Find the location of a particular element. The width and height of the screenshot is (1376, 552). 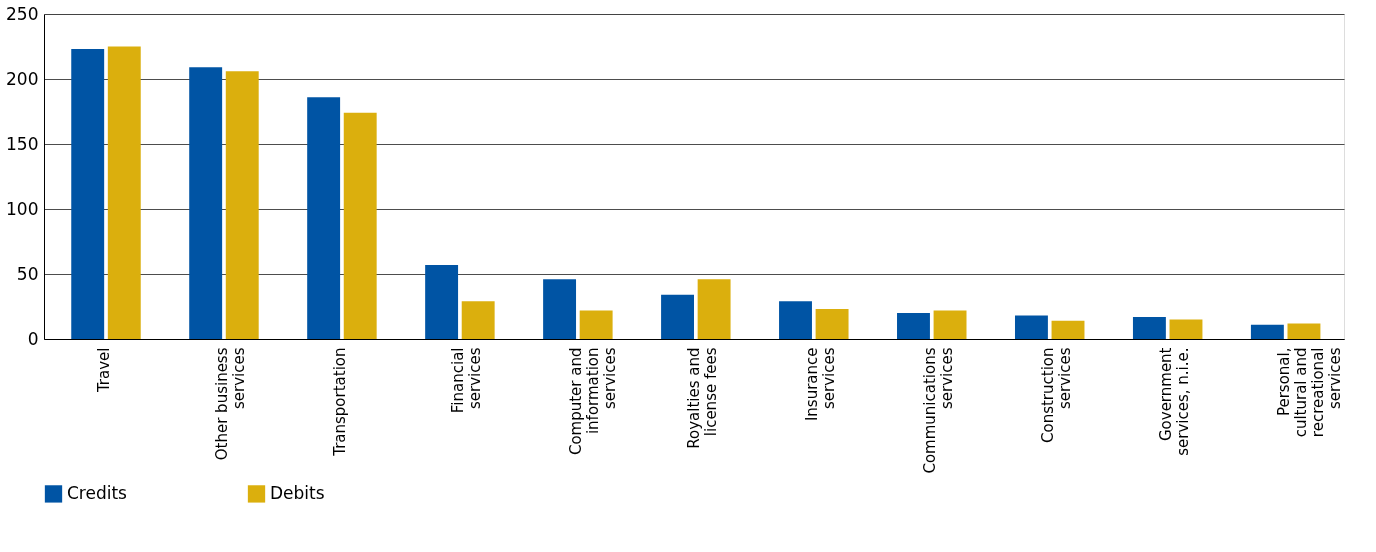

y-tick-label: 250 is located at coordinates (22, 13).